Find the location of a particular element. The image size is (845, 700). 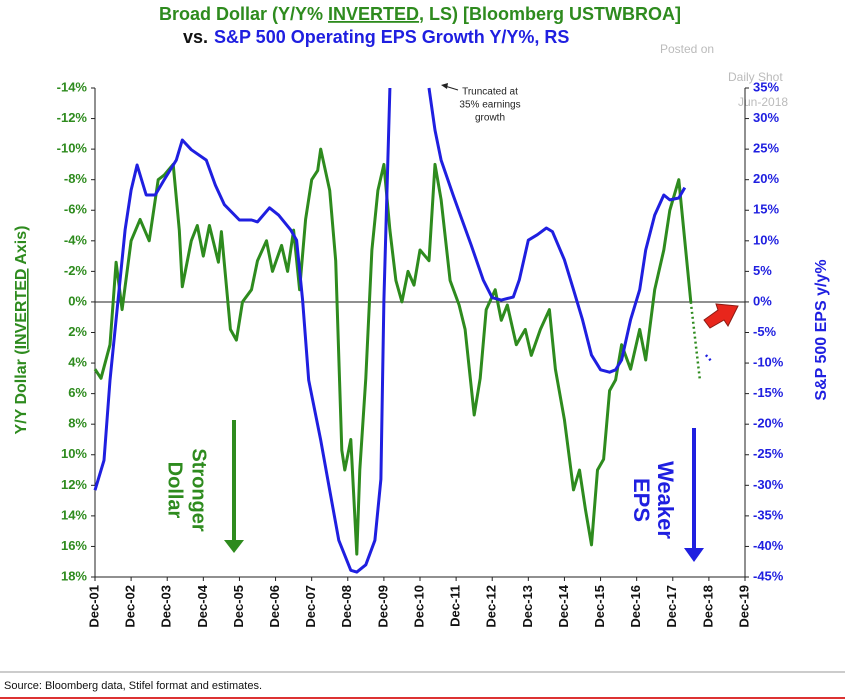

x-tick-label: Dec-03 is located at coordinates (166, 606).